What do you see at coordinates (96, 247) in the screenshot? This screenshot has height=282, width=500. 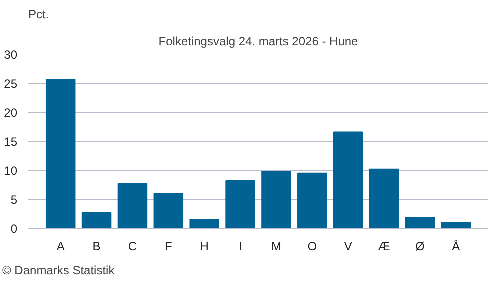 I see `x-tick-label: B` at bounding box center [96, 247].